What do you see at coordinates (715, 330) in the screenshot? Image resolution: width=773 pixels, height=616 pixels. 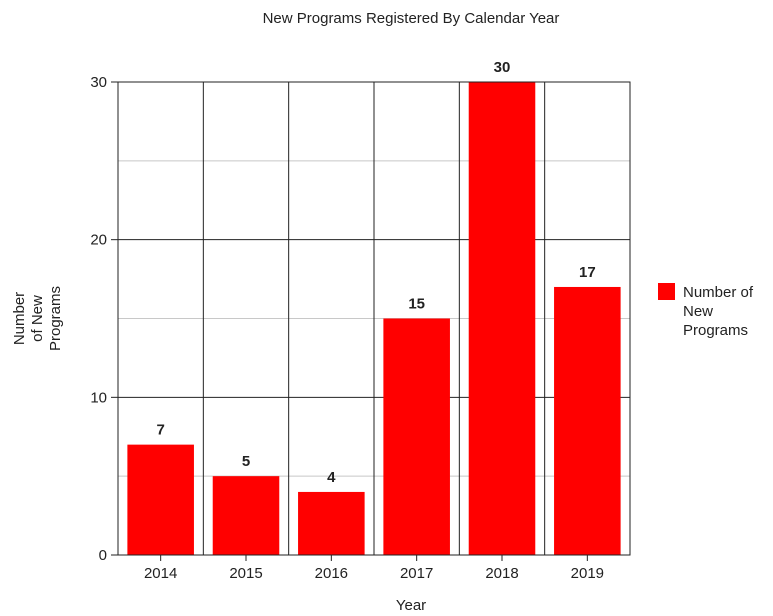 I see `legend-text-line: Programs` at bounding box center [715, 330].